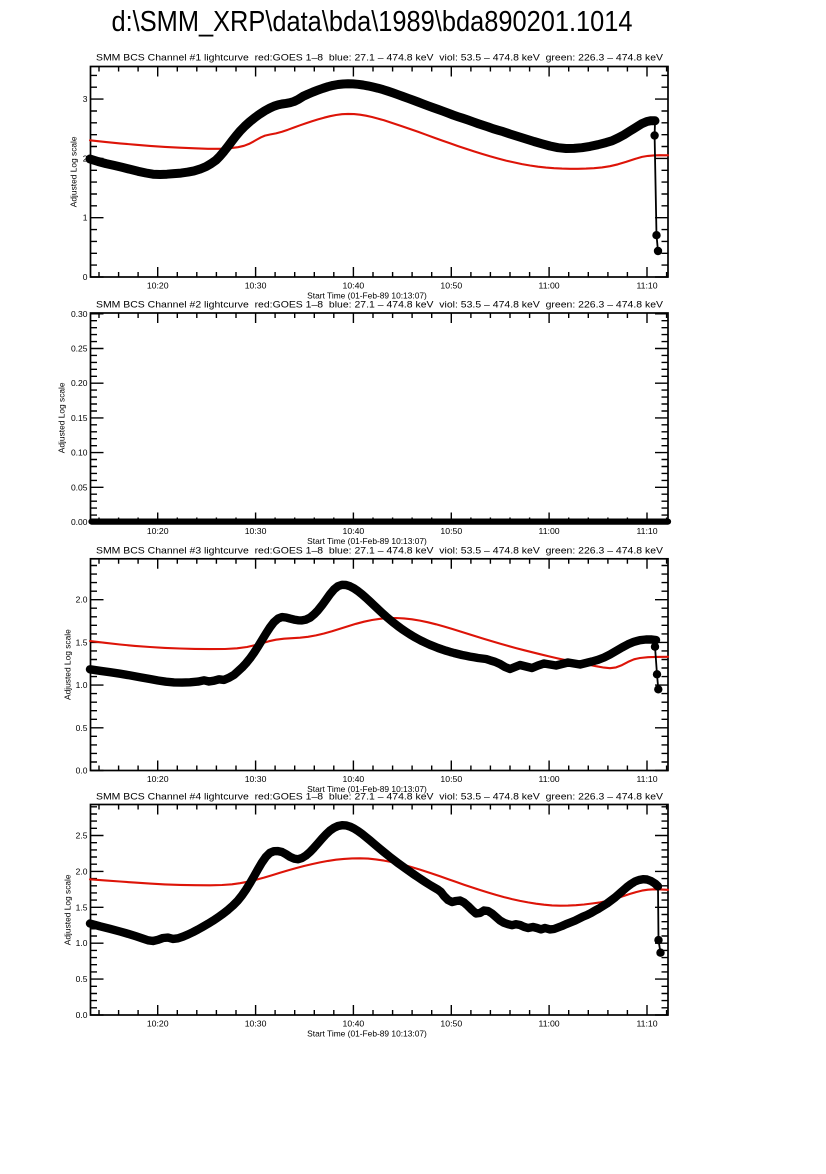  Describe the element at coordinates (372, 22) in the screenshot. I see `svg-text:d:\SMM_XRP\data\bda\1989\bda89: d:\SMM_XRP\data\bda\1989\bda890201.1014` at that location.